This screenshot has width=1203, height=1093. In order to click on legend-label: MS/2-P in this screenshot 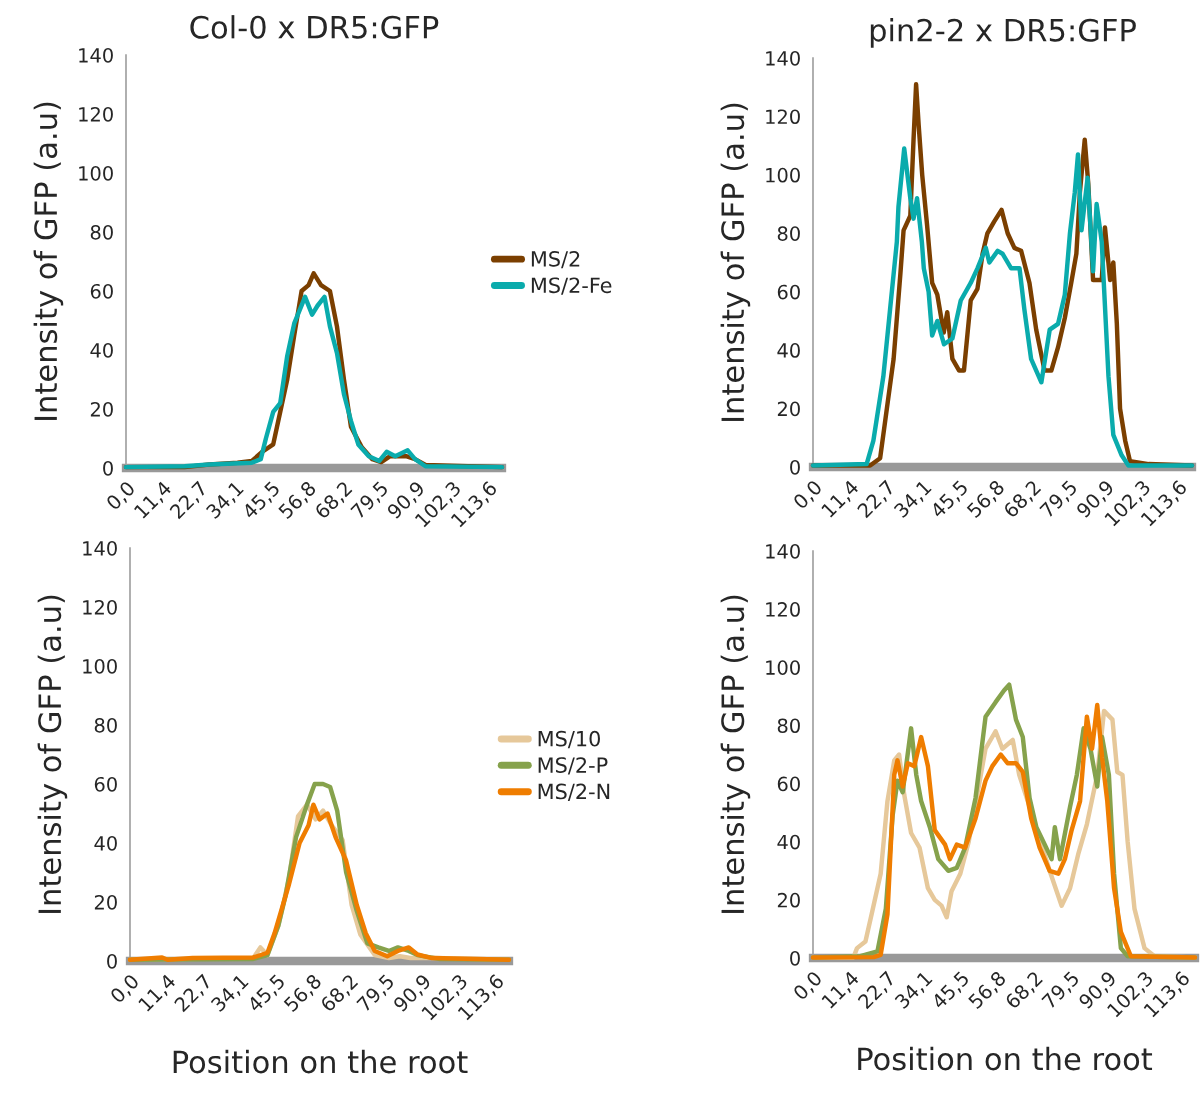, I will do `click(573, 766)`.